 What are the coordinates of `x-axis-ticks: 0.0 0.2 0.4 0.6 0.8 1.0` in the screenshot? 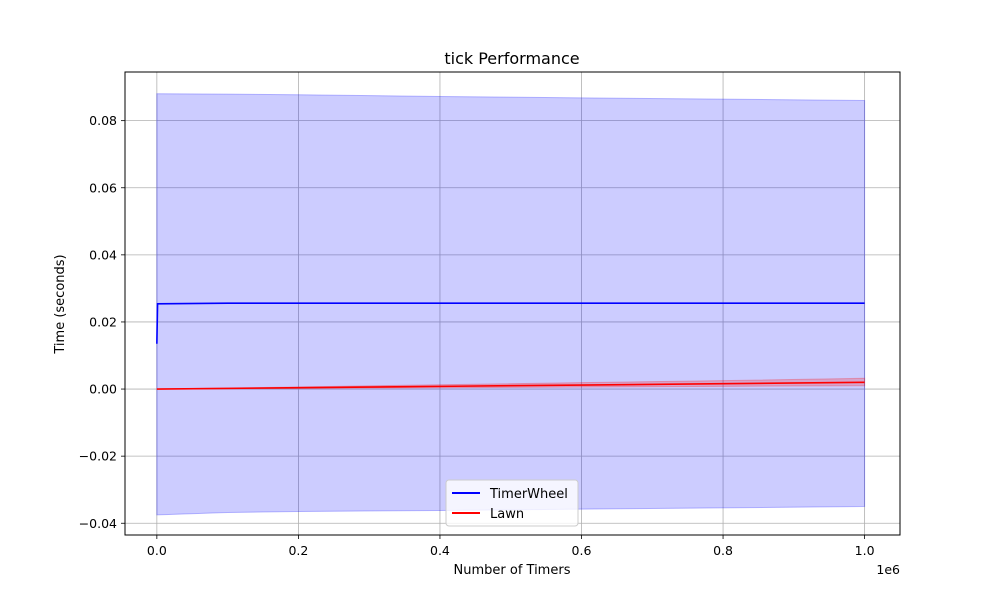 It's located at (511, 546).